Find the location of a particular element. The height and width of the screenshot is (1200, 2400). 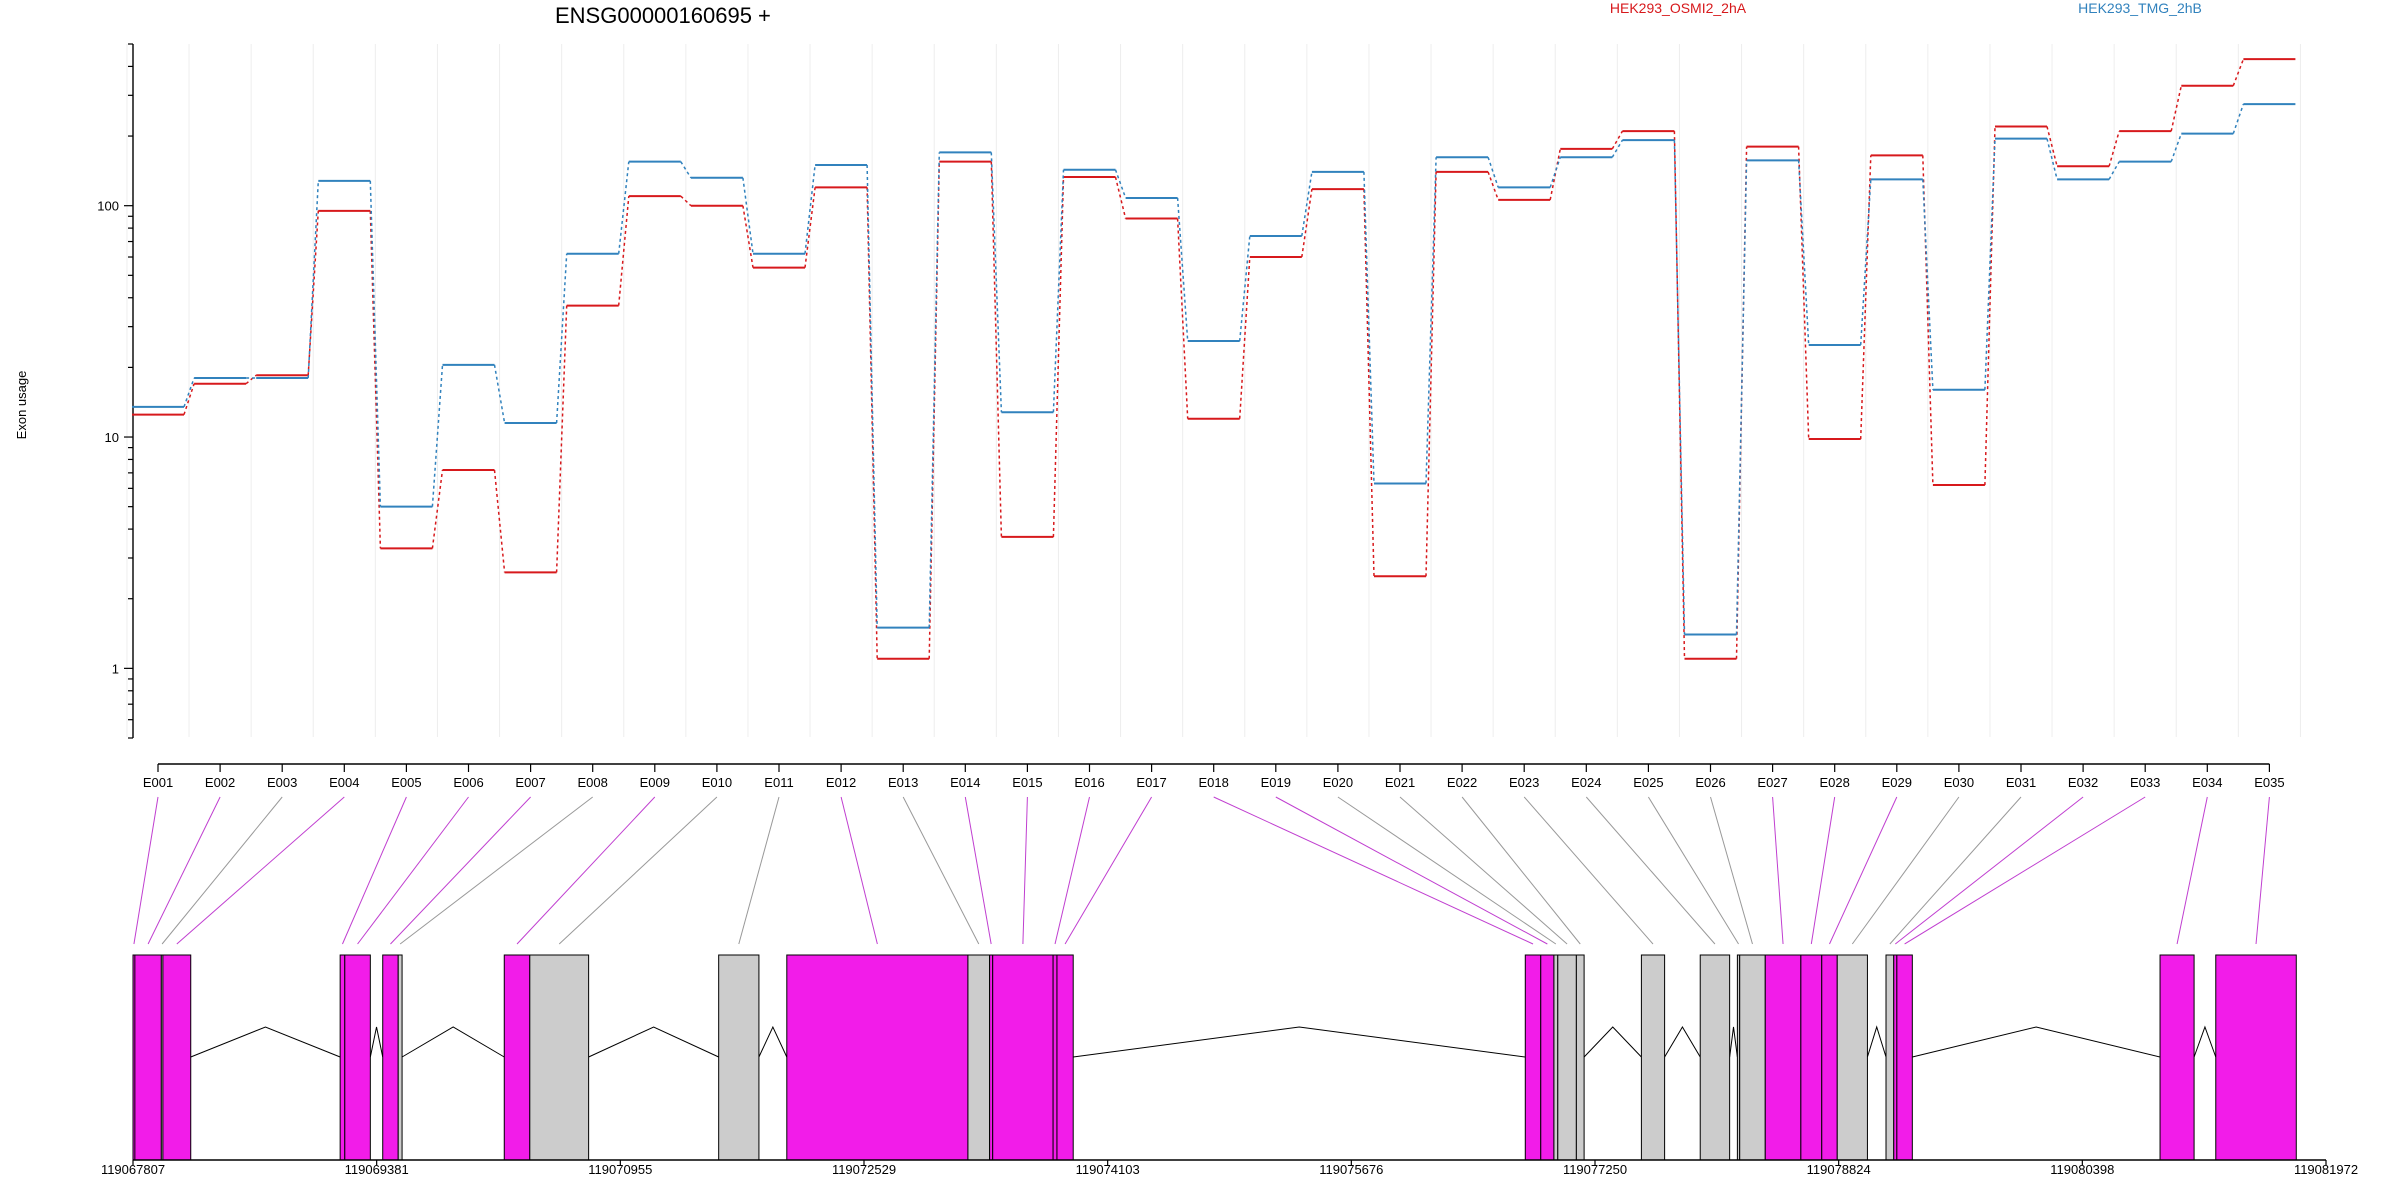

exon-box-e027 is located at coordinates (1783, 1057).